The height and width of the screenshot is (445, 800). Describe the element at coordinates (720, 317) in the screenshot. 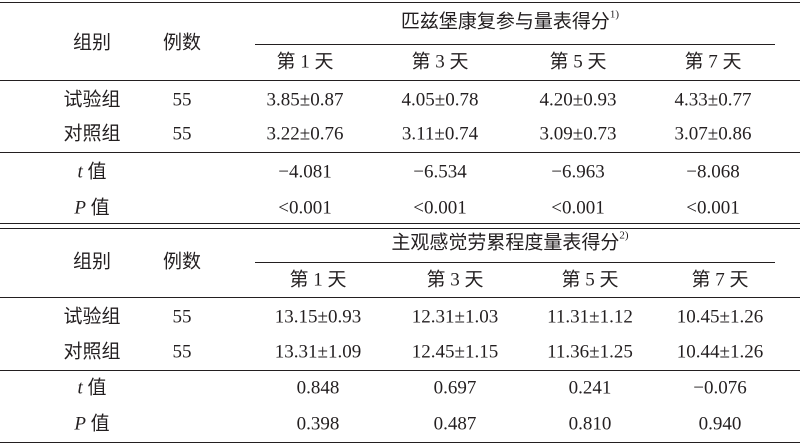

I see `cell: 10.45±1.26` at that location.